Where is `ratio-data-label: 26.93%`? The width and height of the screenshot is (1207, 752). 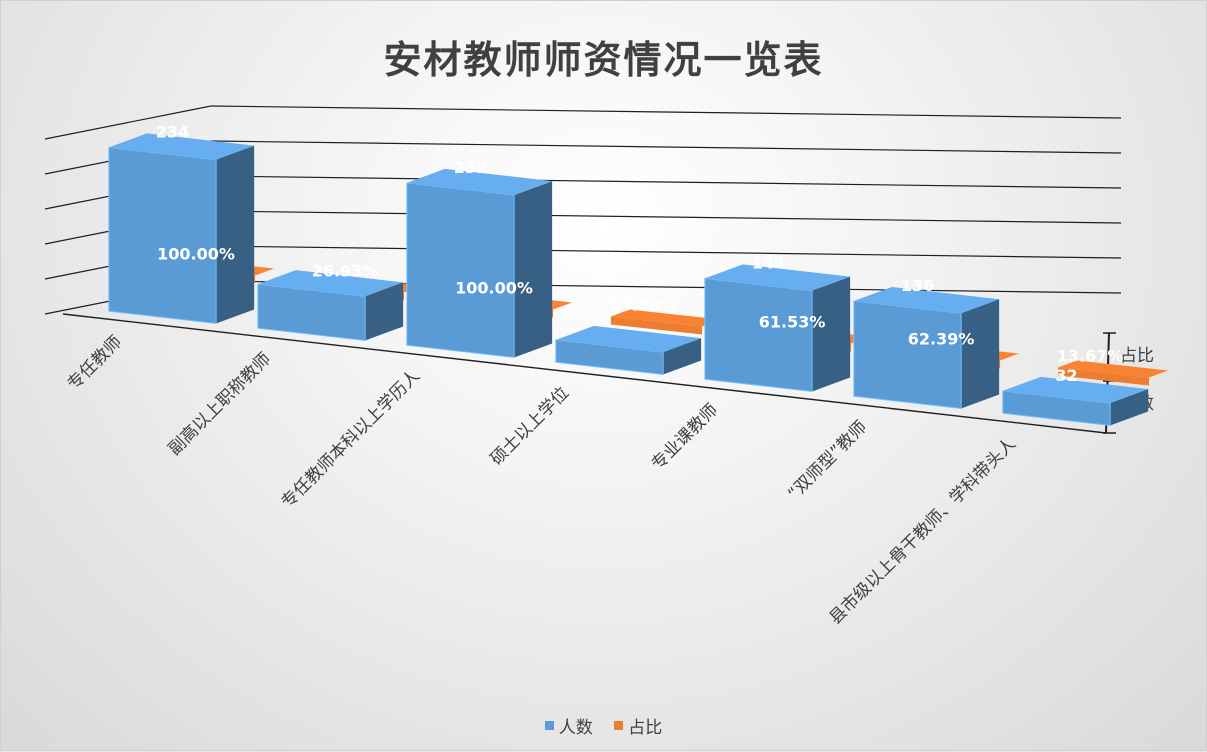
ratio-data-label: 26.93% is located at coordinates (345, 271).